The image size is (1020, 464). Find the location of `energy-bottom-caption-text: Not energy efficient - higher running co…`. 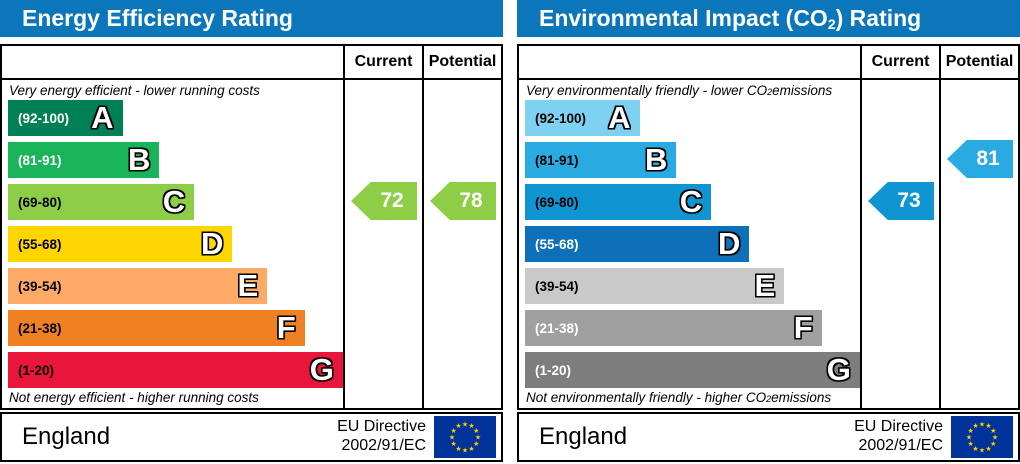

energy-bottom-caption-text: Not energy efficient - higher running co… is located at coordinates (134, 397).